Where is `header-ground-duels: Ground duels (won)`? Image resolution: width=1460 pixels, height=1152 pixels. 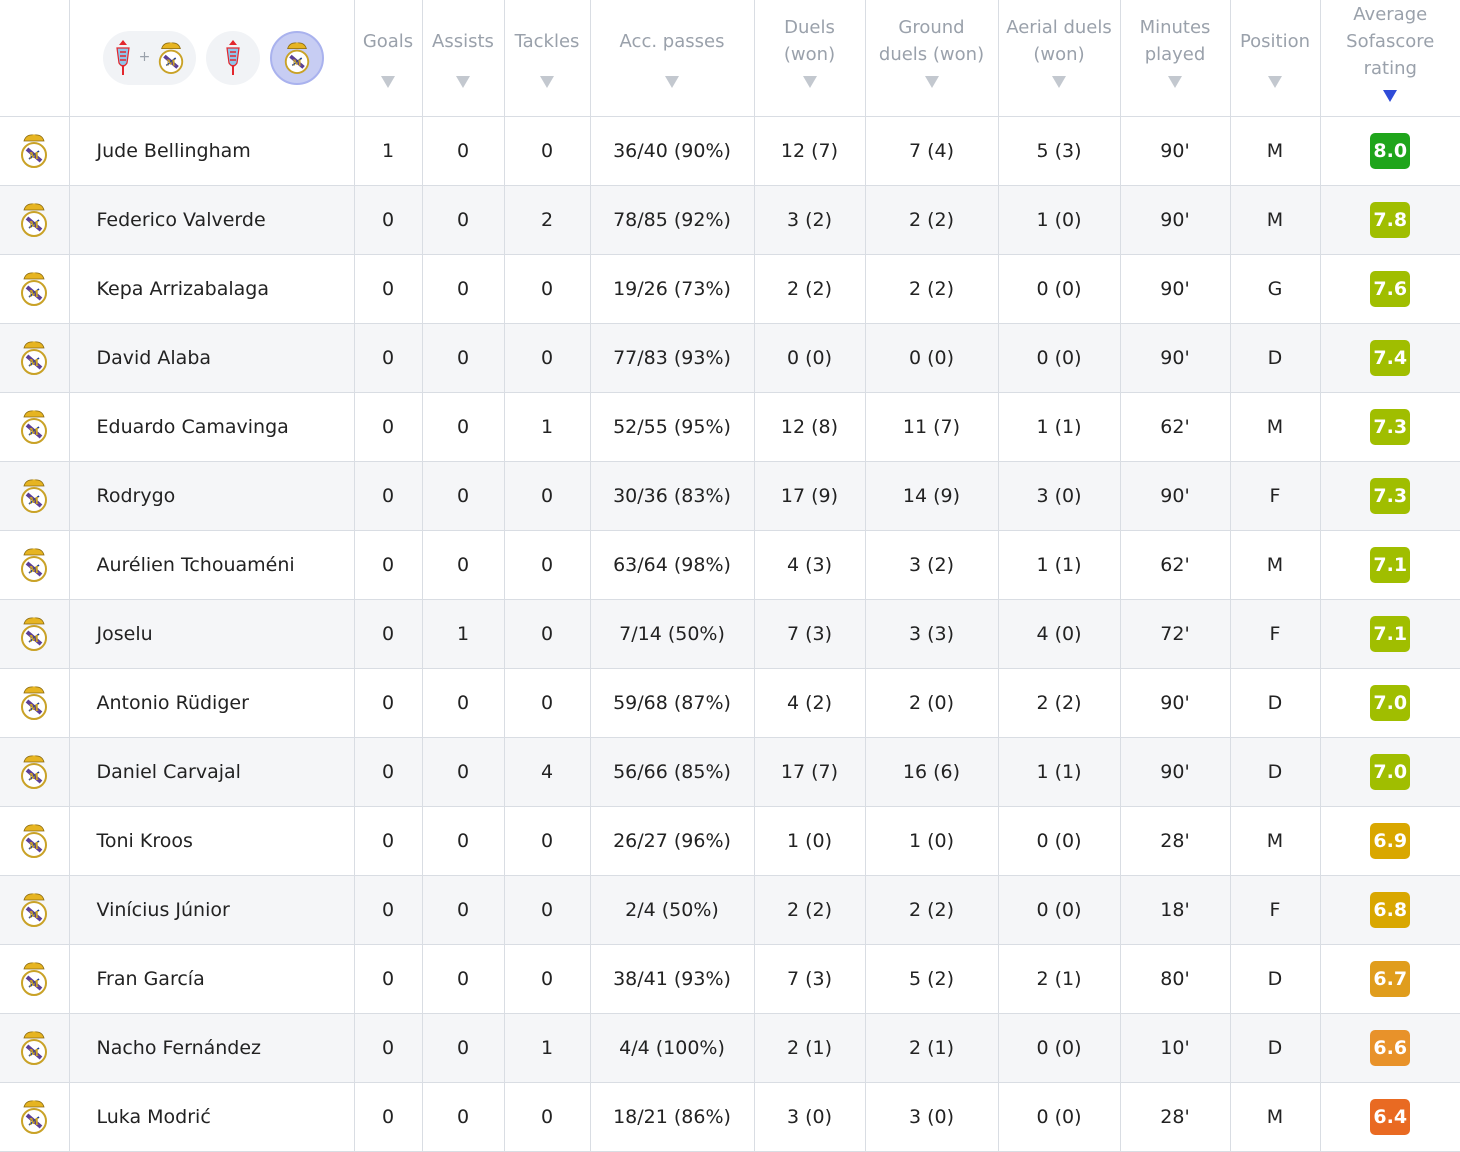 header-ground-duels: Ground duels (won) is located at coordinates (932, 58).